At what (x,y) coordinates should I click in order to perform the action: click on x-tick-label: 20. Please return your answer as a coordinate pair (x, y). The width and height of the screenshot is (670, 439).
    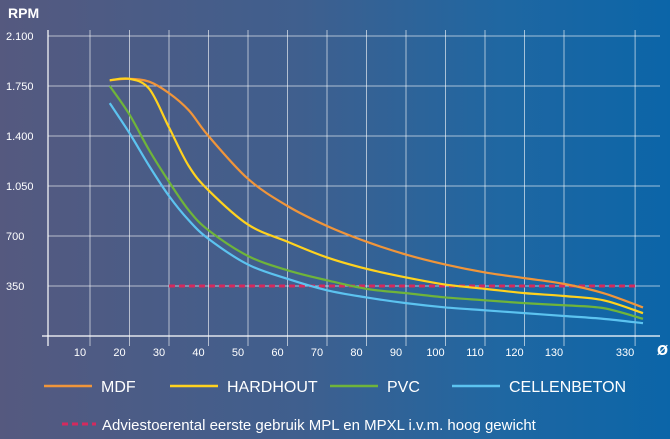
    Looking at the image, I should click on (119, 353).